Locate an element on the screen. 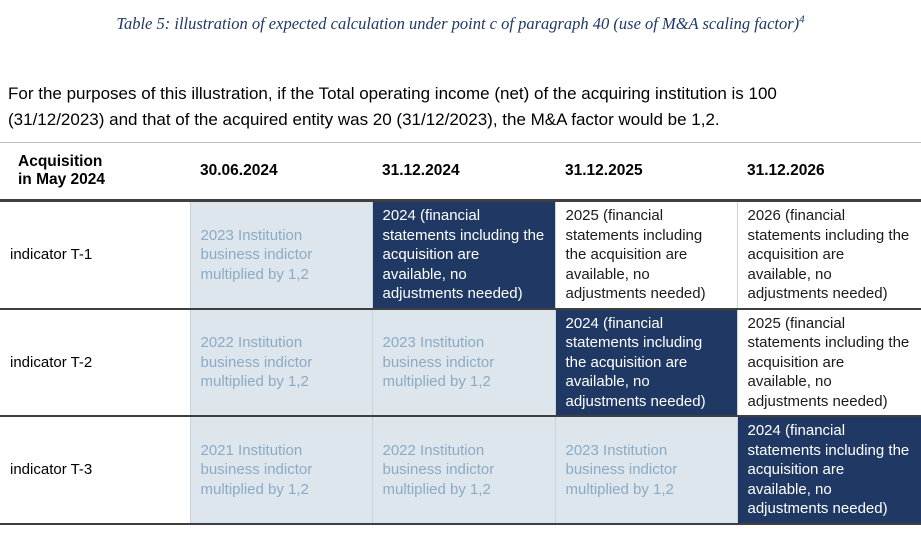 The width and height of the screenshot is (921, 534). column-header-0: Acquisition in May 2024 is located at coordinates (95, 172).